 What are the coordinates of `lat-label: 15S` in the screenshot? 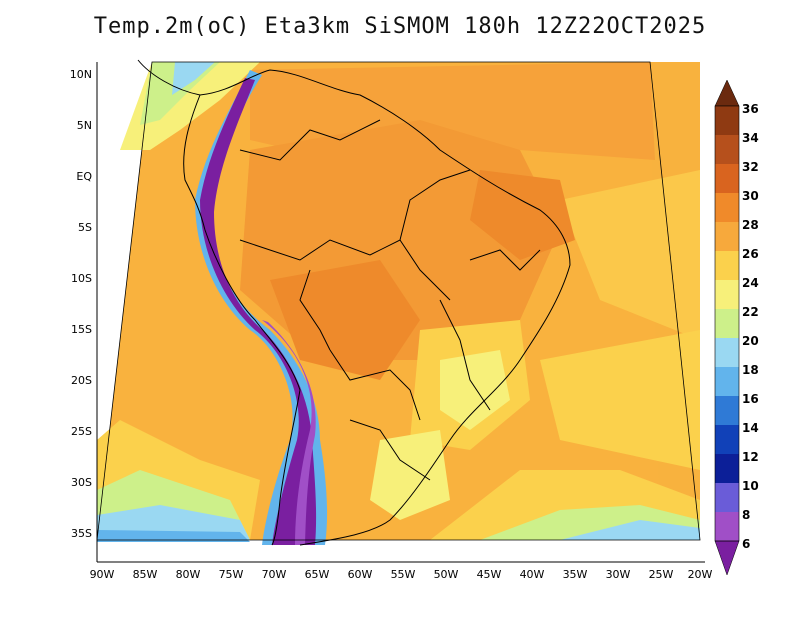 It's located at (81, 329).